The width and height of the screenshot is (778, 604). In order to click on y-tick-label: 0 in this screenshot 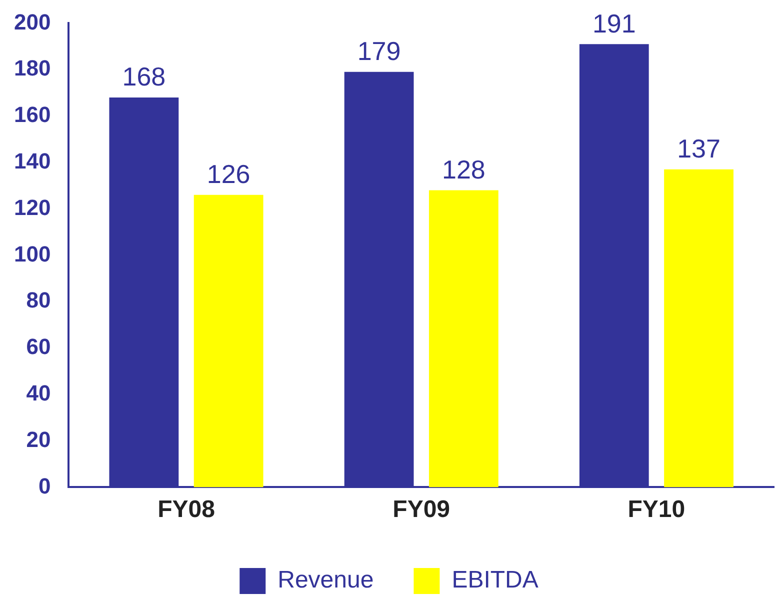, I will do `click(44, 485)`.